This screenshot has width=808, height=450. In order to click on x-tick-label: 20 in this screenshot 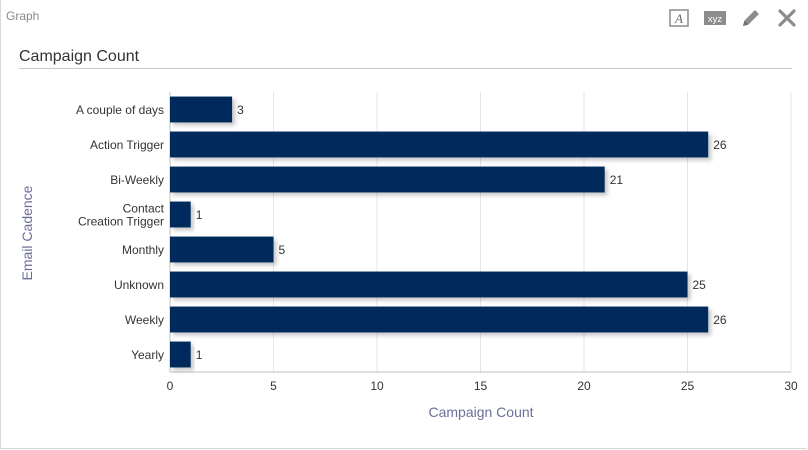, I will do `click(584, 386)`.